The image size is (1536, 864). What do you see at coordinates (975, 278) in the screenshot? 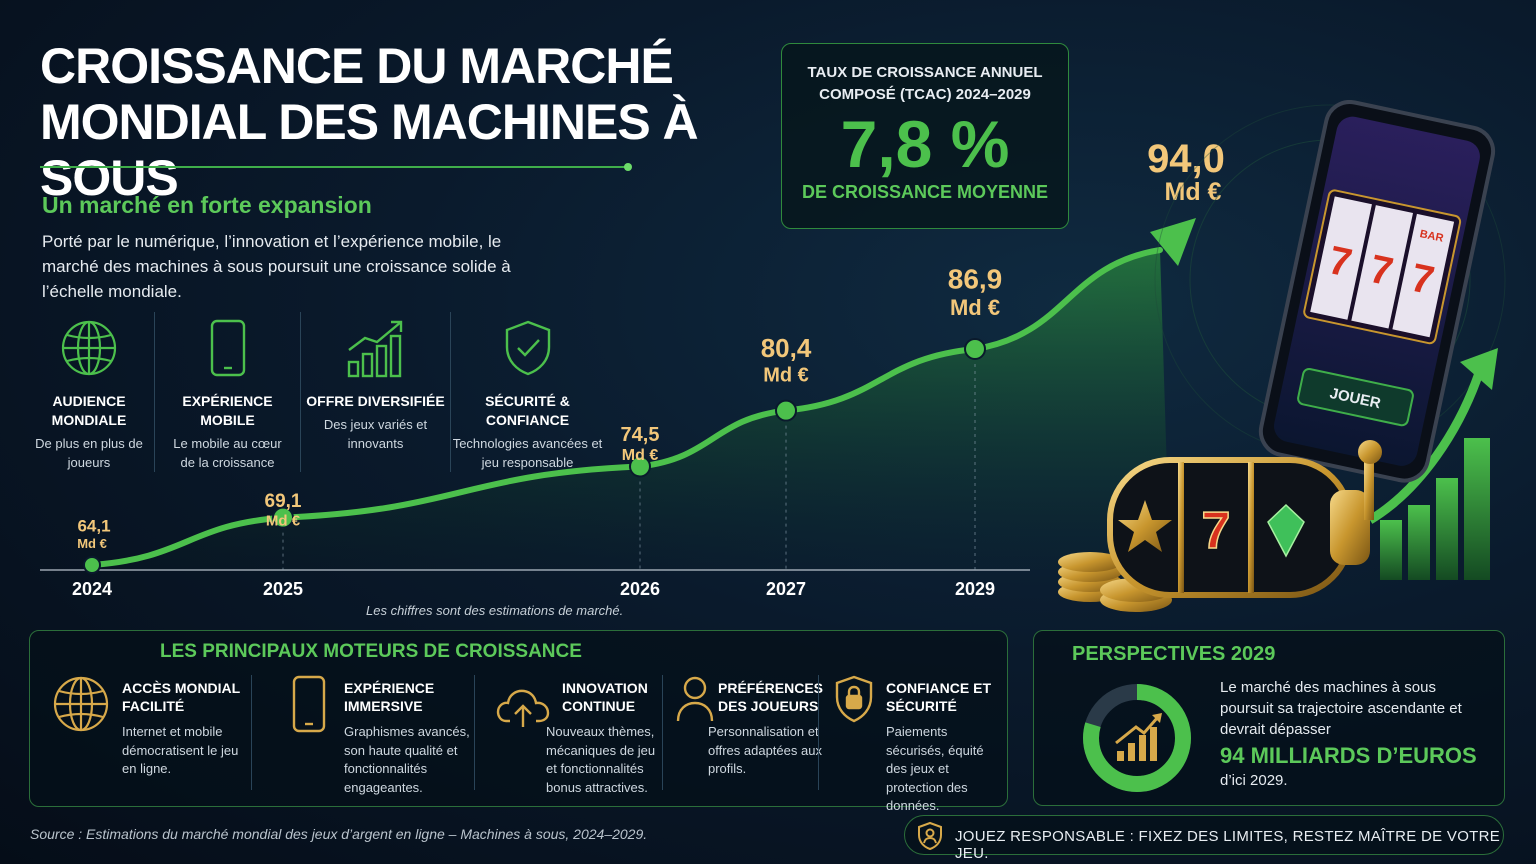
I see `data-label-value: 86,9` at bounding box center [975, 278].